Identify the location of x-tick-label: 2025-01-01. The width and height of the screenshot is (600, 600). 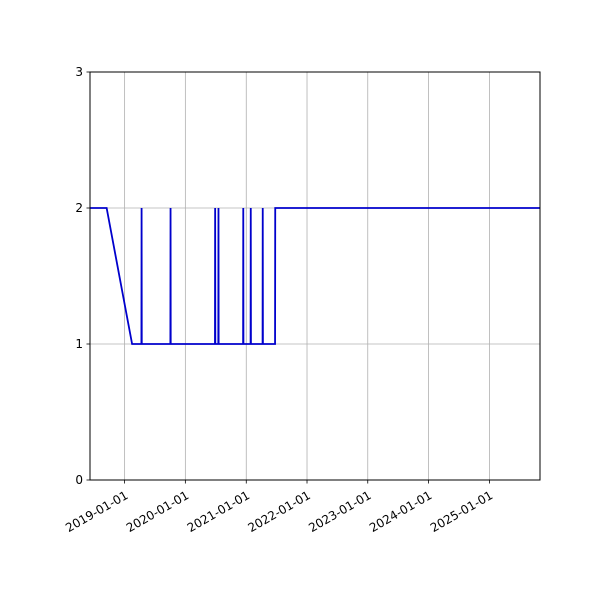
(461, 511).